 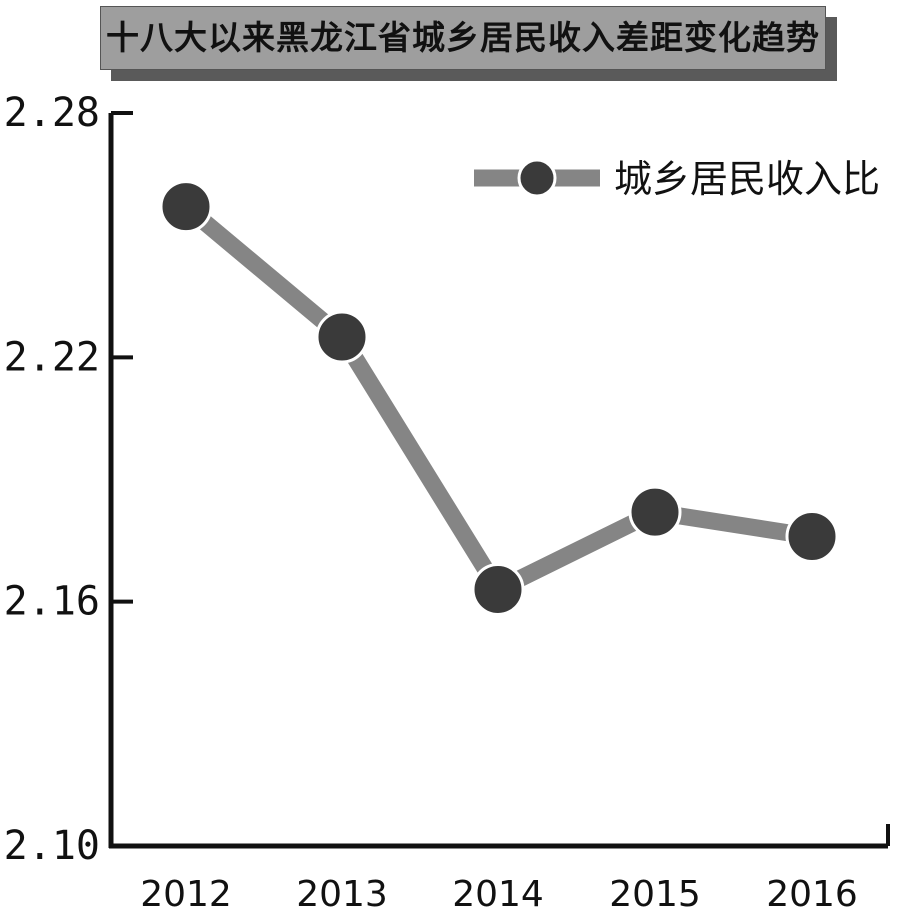 I want to click on legend-label: 城乡居民收入比, so click(x=747, y=179).